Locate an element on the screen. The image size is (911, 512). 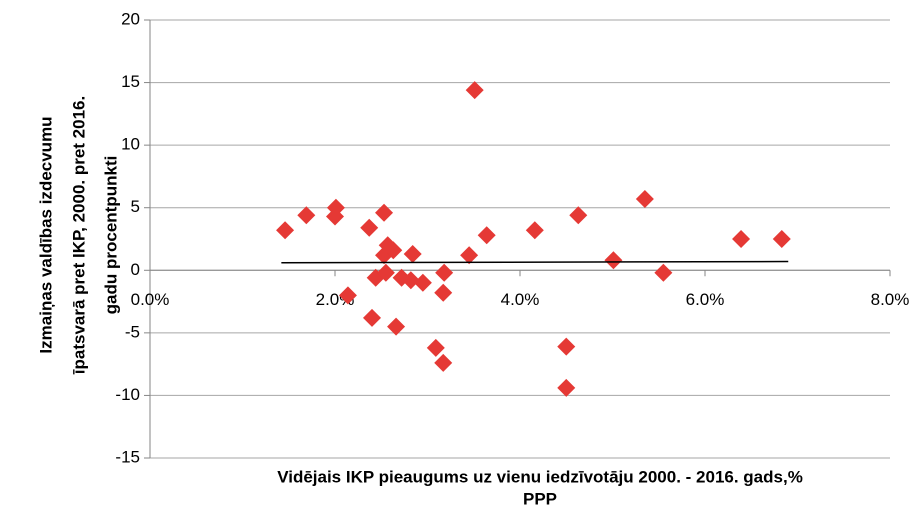
x-tick-label: 6.0% is located at coordinates (705, 299).